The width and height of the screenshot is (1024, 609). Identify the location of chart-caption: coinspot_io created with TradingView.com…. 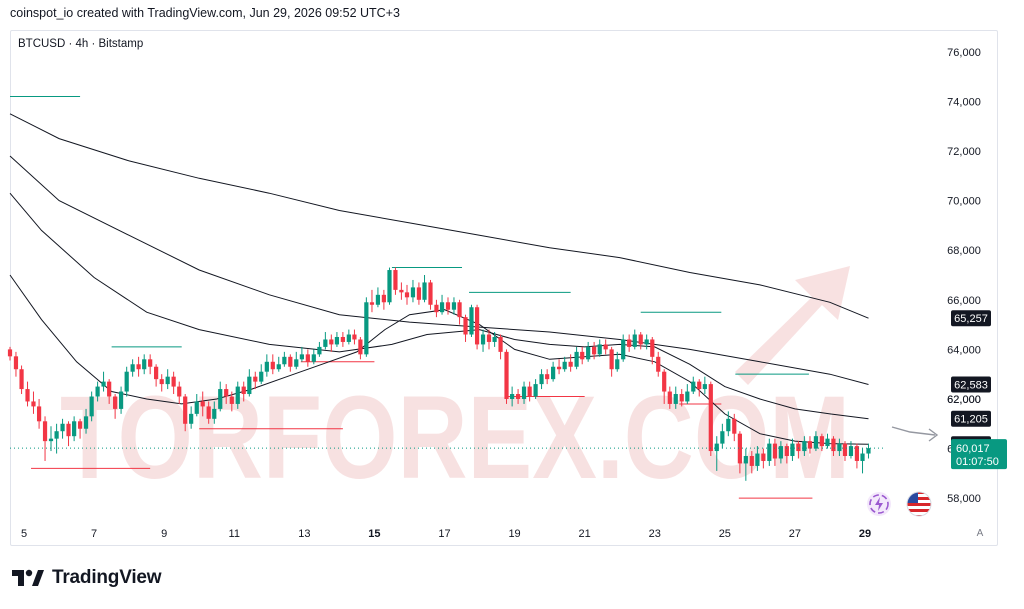
(205, 13).